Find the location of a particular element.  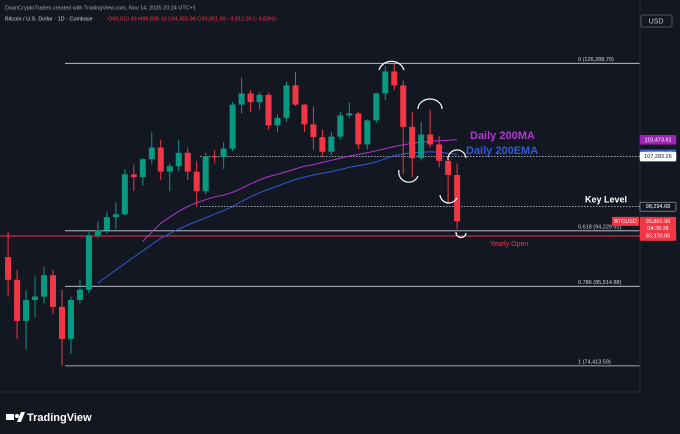

countdown: 04:35:26 is located at coordinates (657, 229).